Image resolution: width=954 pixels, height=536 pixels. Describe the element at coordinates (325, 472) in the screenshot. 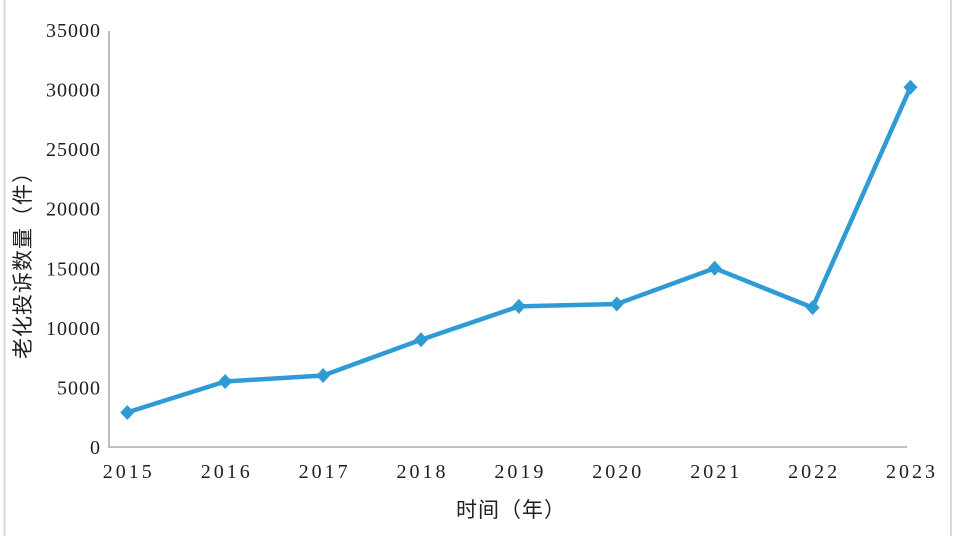

I see `x-tick-label: 2017` at that location.